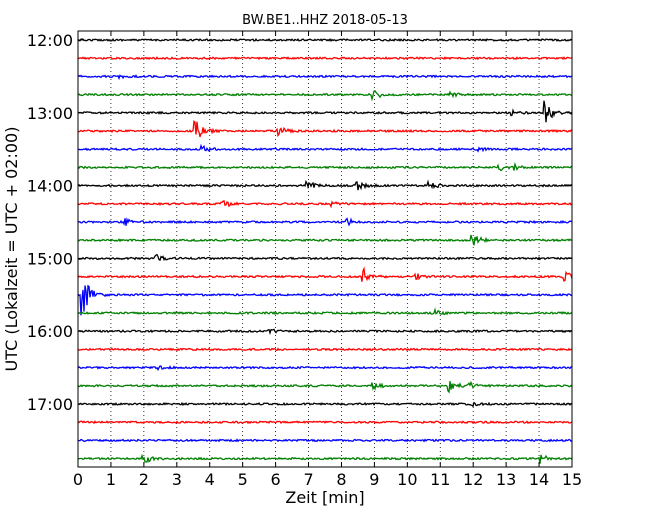  What do you see at coordinates (539, 479) in the screenshot?
I see `x-tick-label: 14` at bounding box center [539, 479].